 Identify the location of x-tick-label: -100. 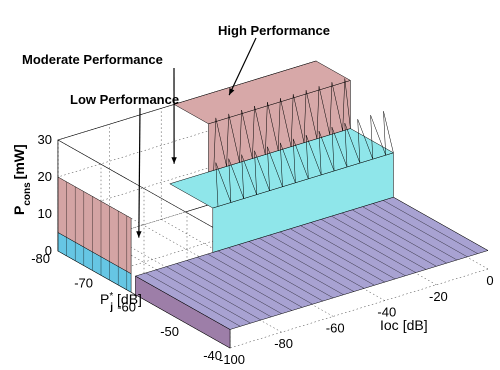
(232, 359).